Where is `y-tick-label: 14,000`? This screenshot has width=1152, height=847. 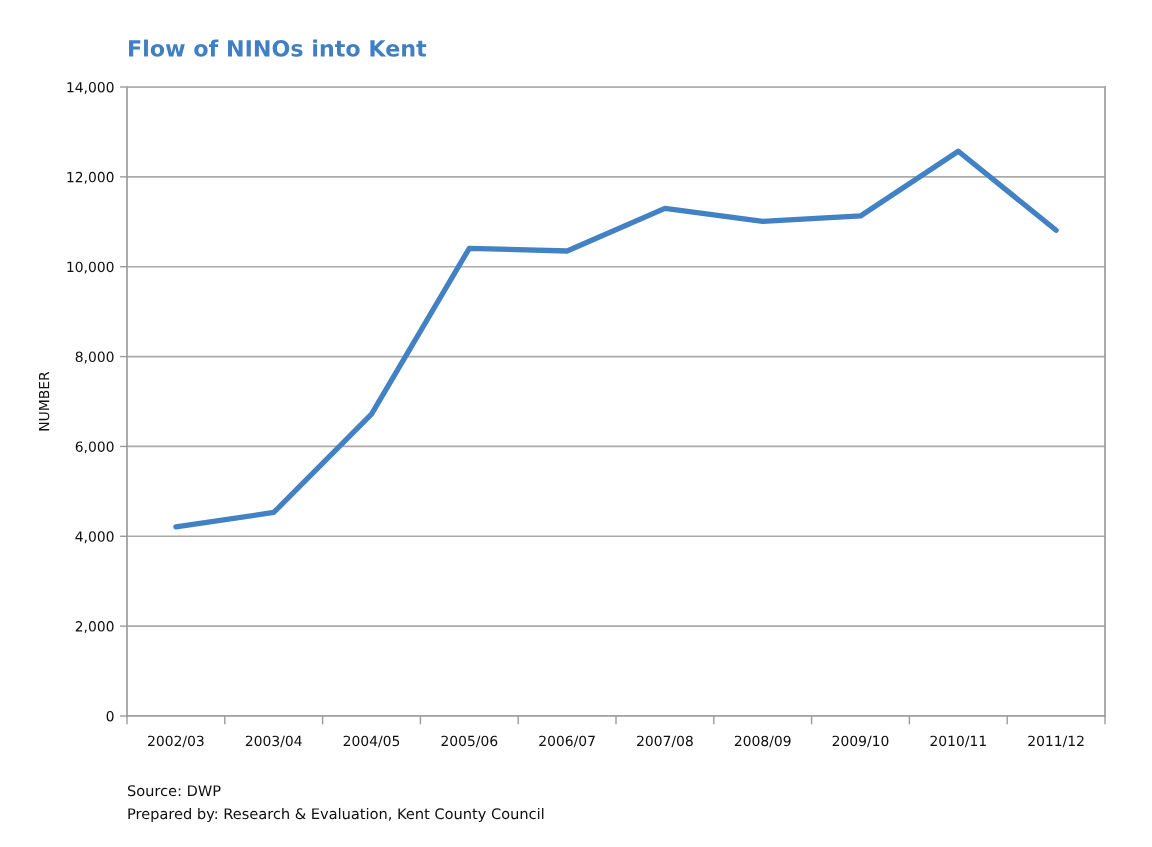
y-tick-label: 14,000 is located at coordinates (90, 87).